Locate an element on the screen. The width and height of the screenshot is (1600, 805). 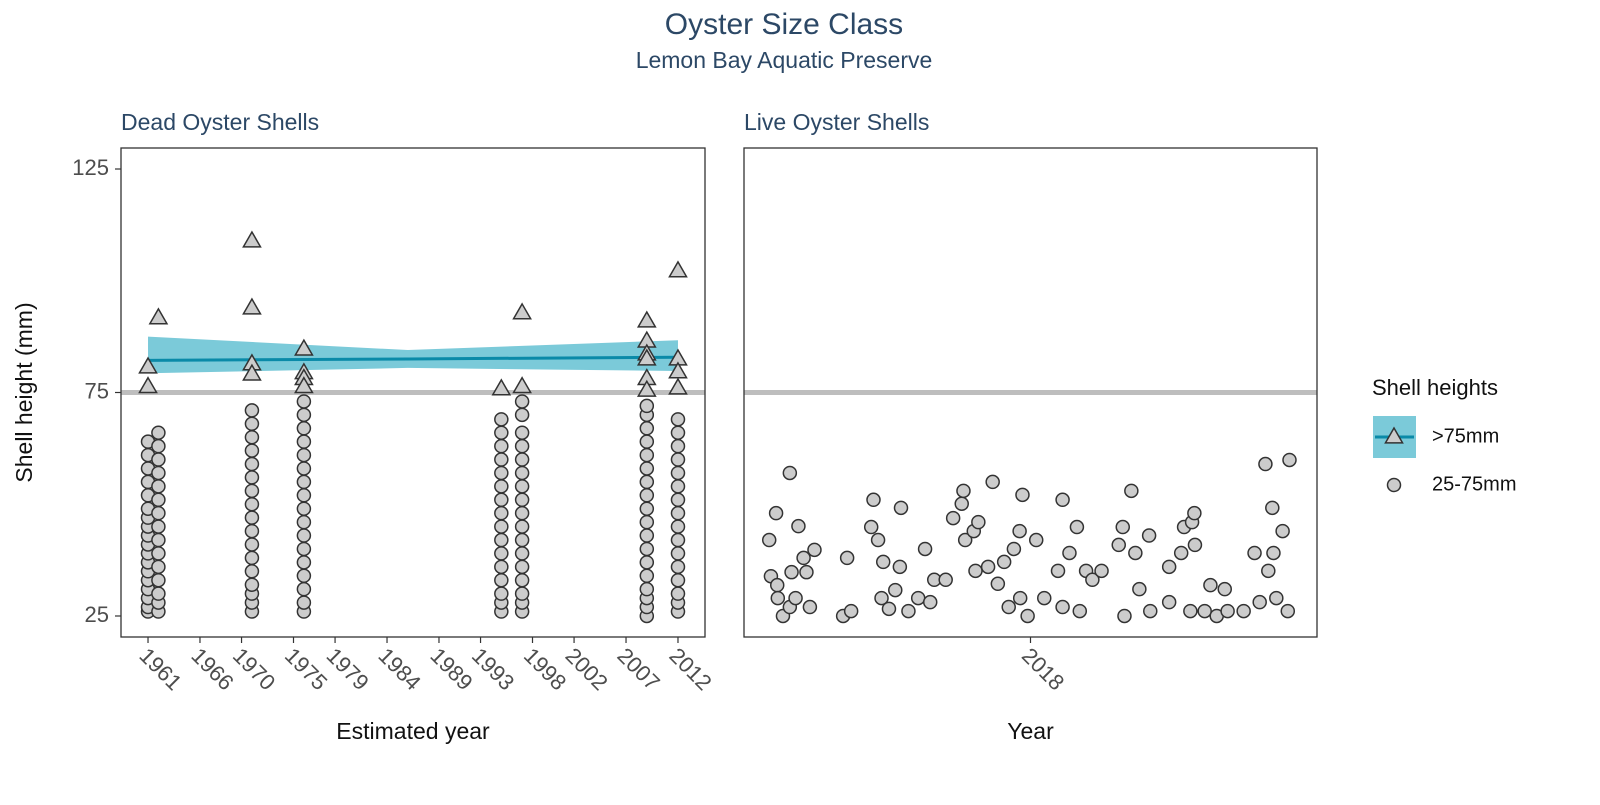
legend-label: 25-75mm is located at coordinates (1474, 484).